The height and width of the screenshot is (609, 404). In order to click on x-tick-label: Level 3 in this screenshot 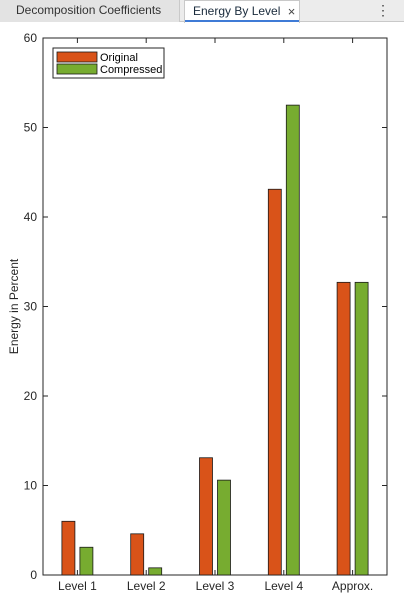, I will do `click(215, 586)`.